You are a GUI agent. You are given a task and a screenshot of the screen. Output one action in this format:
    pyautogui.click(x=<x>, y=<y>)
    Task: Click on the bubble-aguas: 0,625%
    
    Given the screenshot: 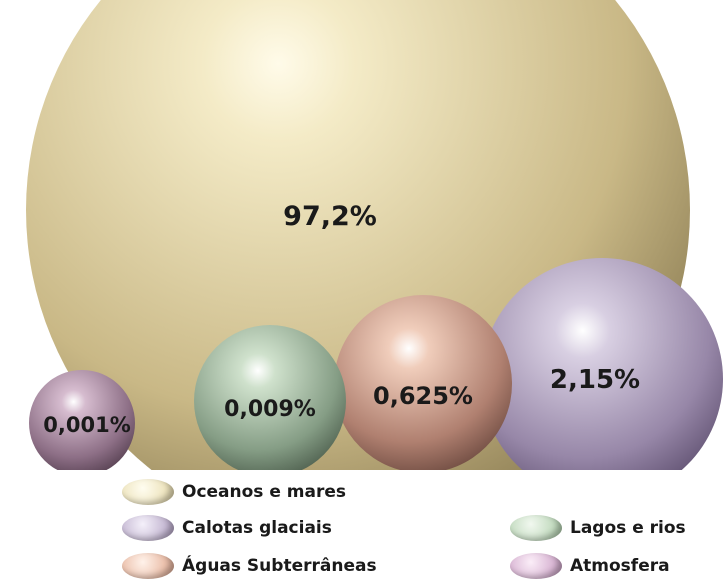 What is the action you would take?
    pyautogui.click(x=423, y=382)
    